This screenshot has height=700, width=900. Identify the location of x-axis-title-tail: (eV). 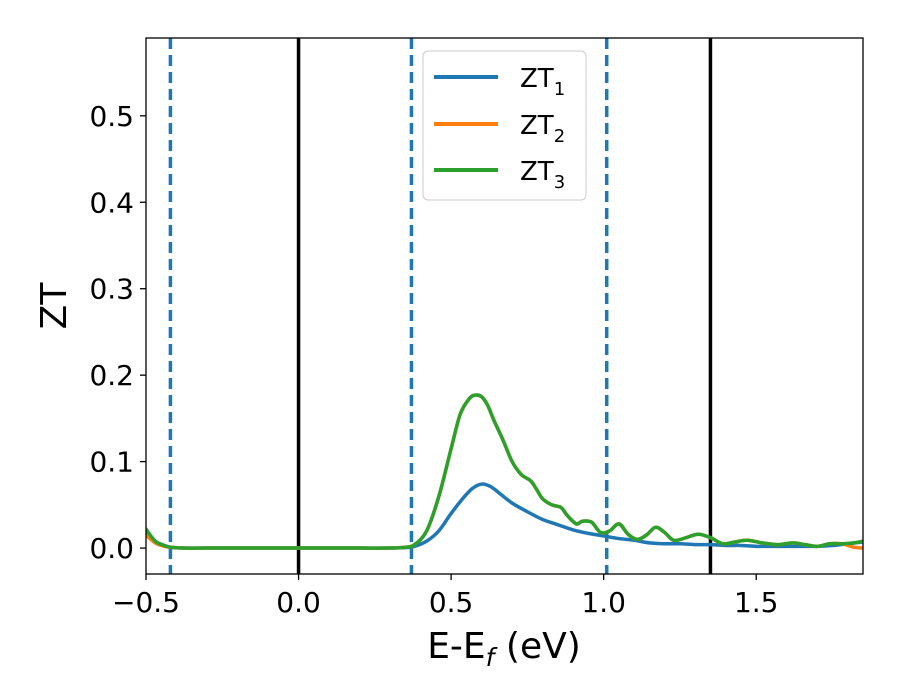
(537, 646).